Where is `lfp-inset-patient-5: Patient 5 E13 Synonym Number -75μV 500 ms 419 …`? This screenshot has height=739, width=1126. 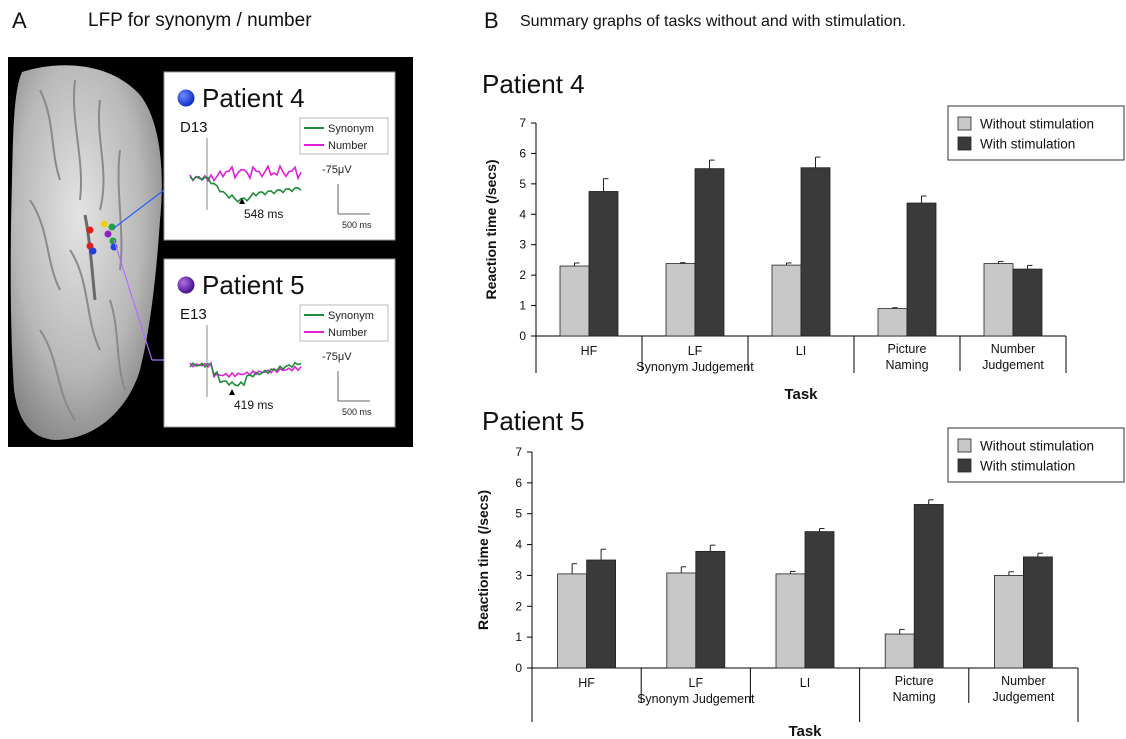
lfp-inset-patient-5: Patient 5 E13 Synonym Number -75μV 500 ms 419 … is located at coordinates (279, 343).